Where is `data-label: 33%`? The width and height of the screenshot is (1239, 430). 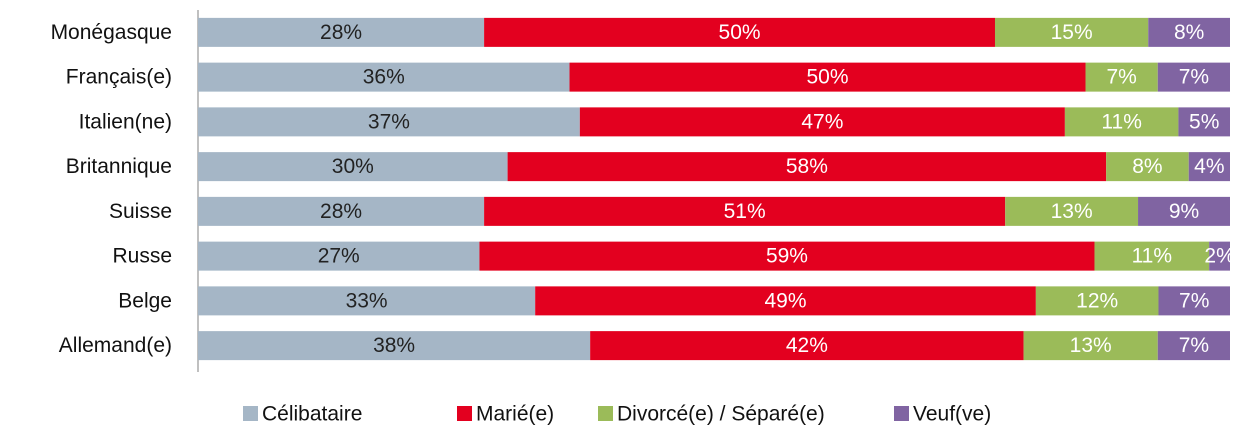
data-label: 33% is located at coordinates (367, 300).